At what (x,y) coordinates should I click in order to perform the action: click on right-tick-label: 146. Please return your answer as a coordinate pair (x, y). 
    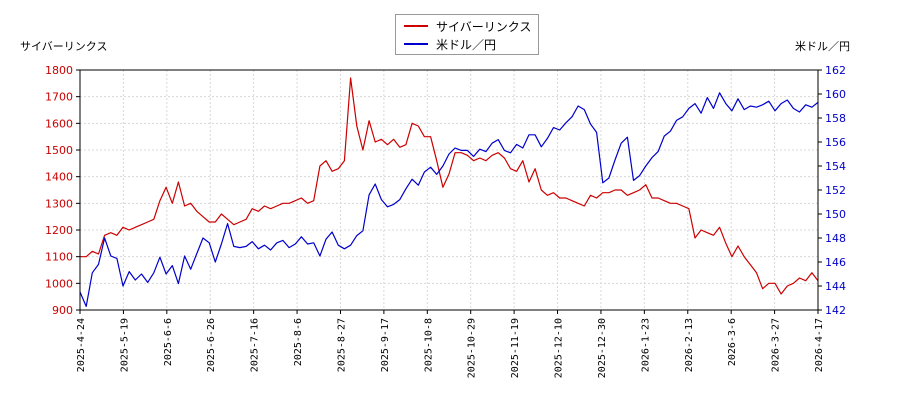
    Looking at the image, I should click on (835, 262).